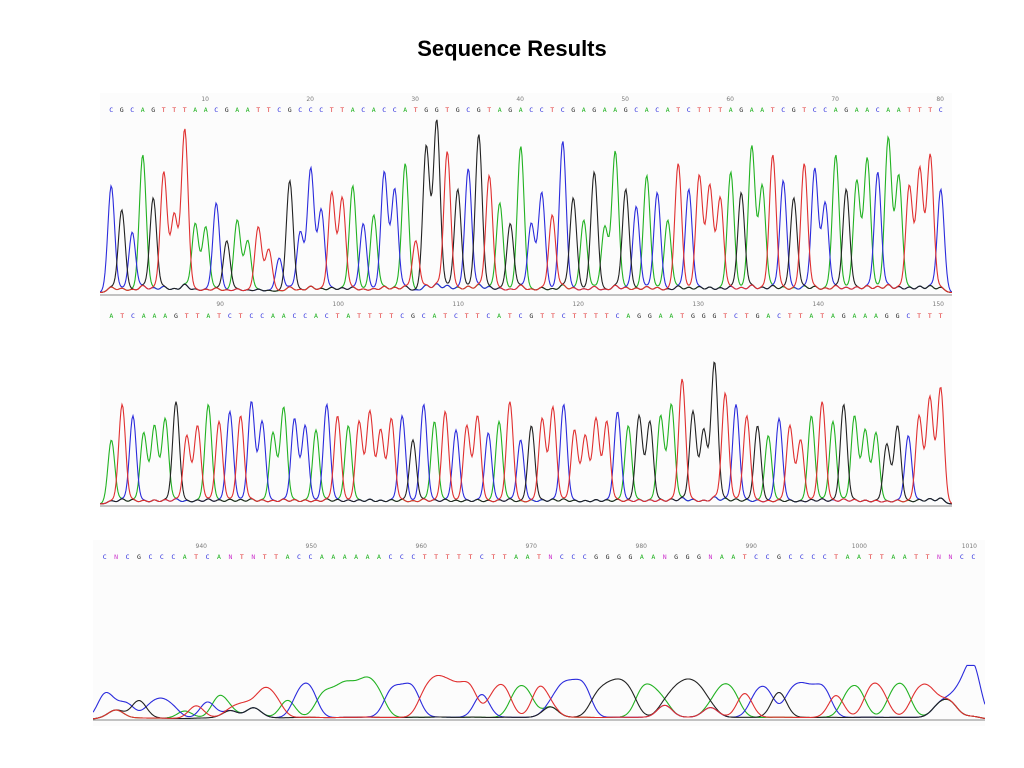 The height and width of the screenshot is (768, 1024). What do you see at coordinates (415, 99) in the screenshot?
I see `position-label: 30` at bounding box center [415, 99].